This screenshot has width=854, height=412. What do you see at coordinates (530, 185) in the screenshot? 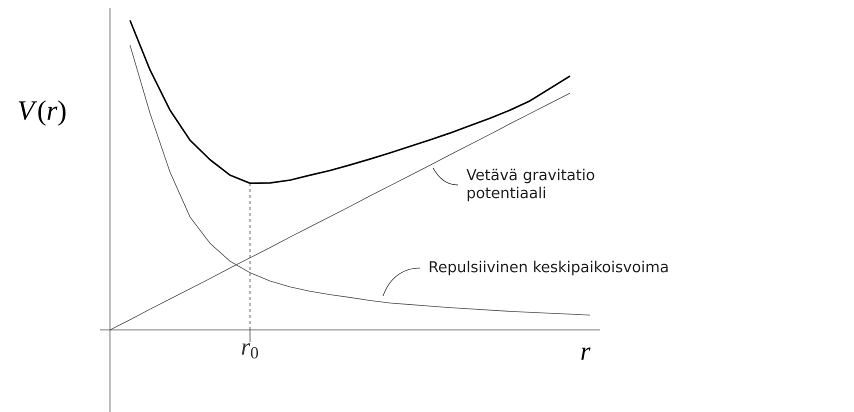
I see `annotation: Vetävä gravitatio potentiaali` at bounding box center [530, 185].